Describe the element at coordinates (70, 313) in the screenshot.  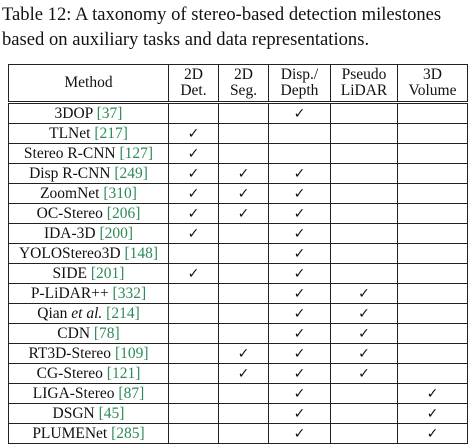
I see `method-name: Qian et al.` at that location.